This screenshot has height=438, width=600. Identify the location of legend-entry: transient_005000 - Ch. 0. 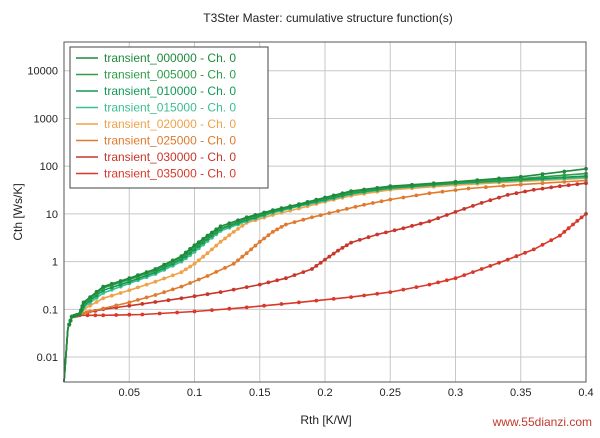
(170, 75).